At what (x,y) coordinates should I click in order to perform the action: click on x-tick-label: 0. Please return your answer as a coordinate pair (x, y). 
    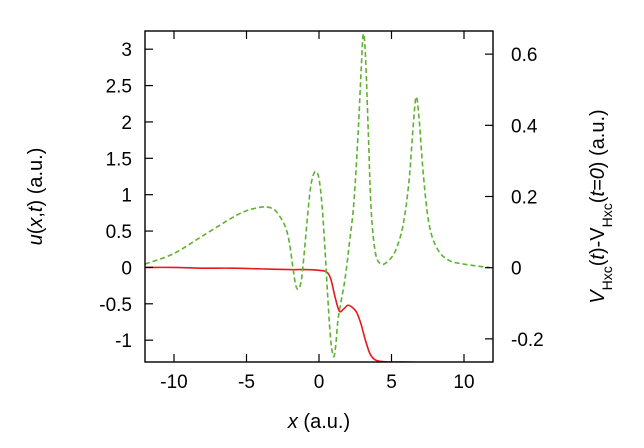
    Looking at the image, I should click on (319, 382).